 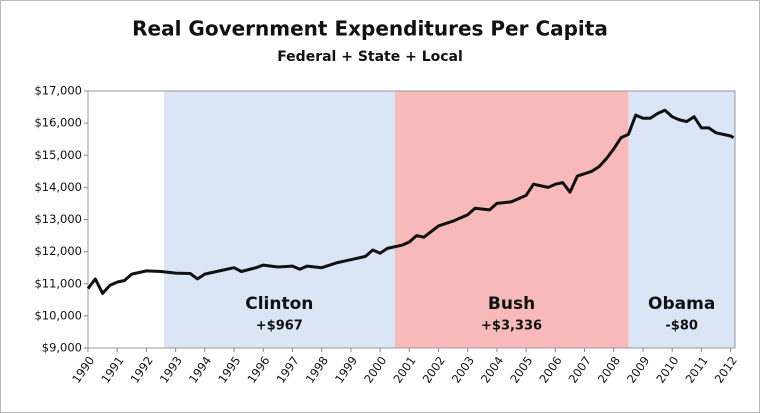 I want to click on y-tick-label: $13,000, so click(x=58, y=219).